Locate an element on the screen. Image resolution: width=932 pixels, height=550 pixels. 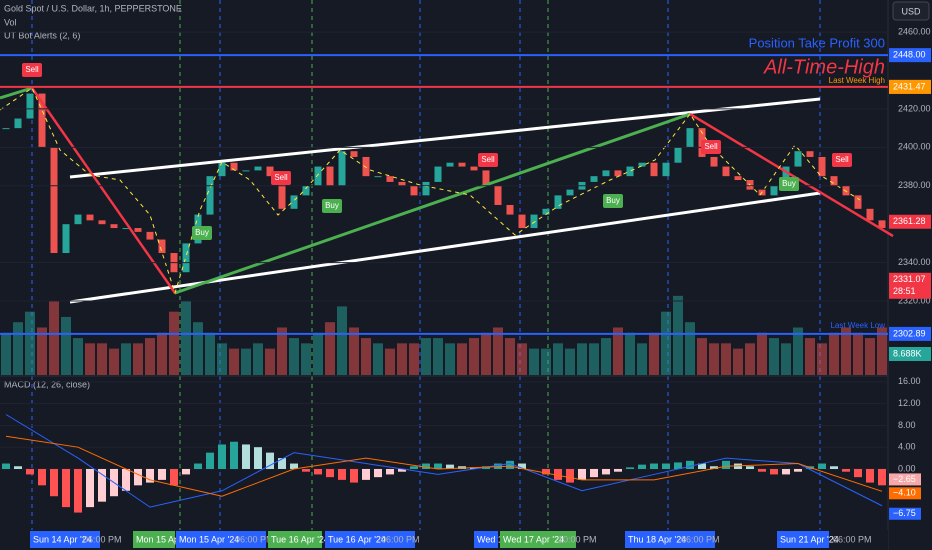
currency-button is located at coordinates (911, 11).